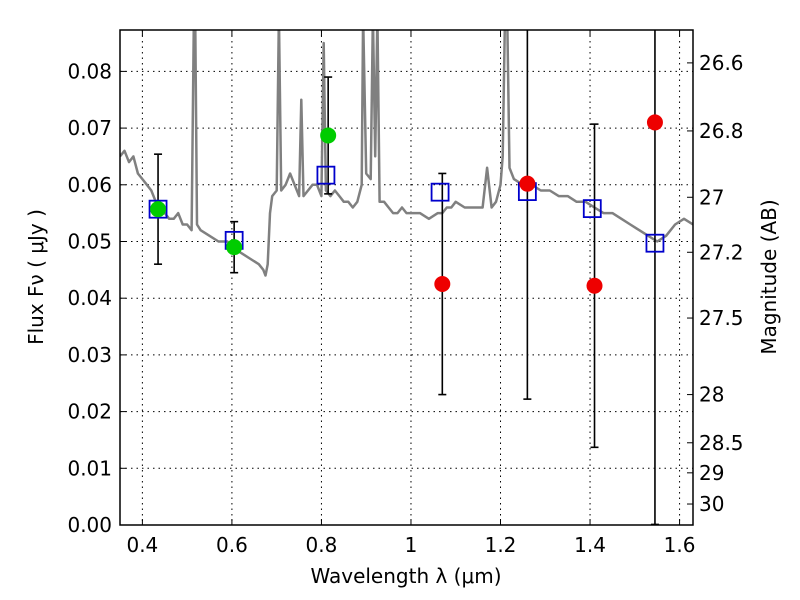  I want to click on y2-tick-label: 30, so click(711, 504).